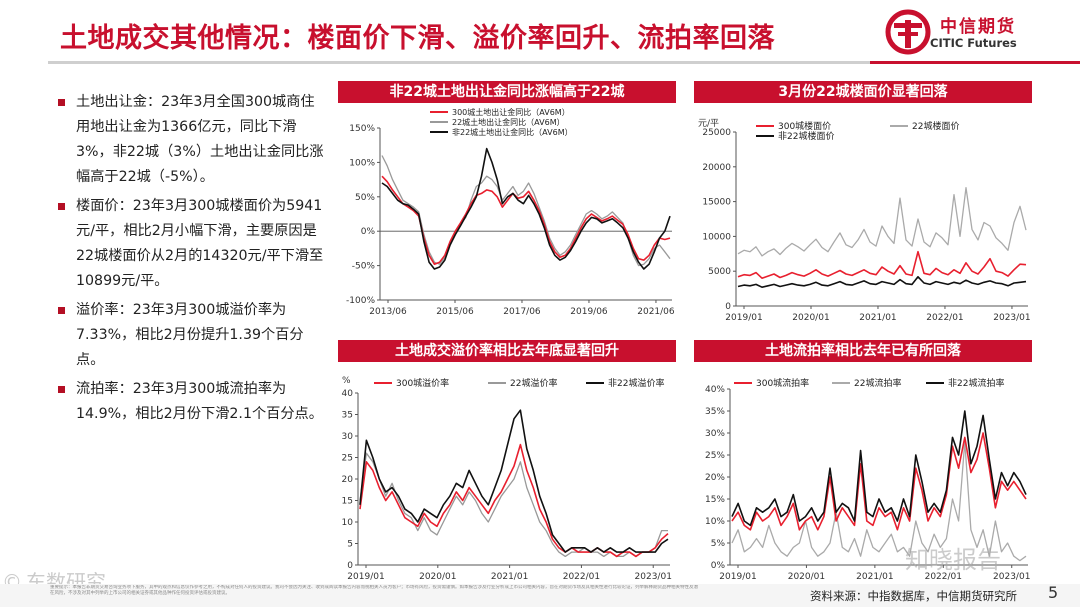  Describe the element at coordinates (953, 560) in the screenshot. I see `watermark-right: 知晓报告` at that location.